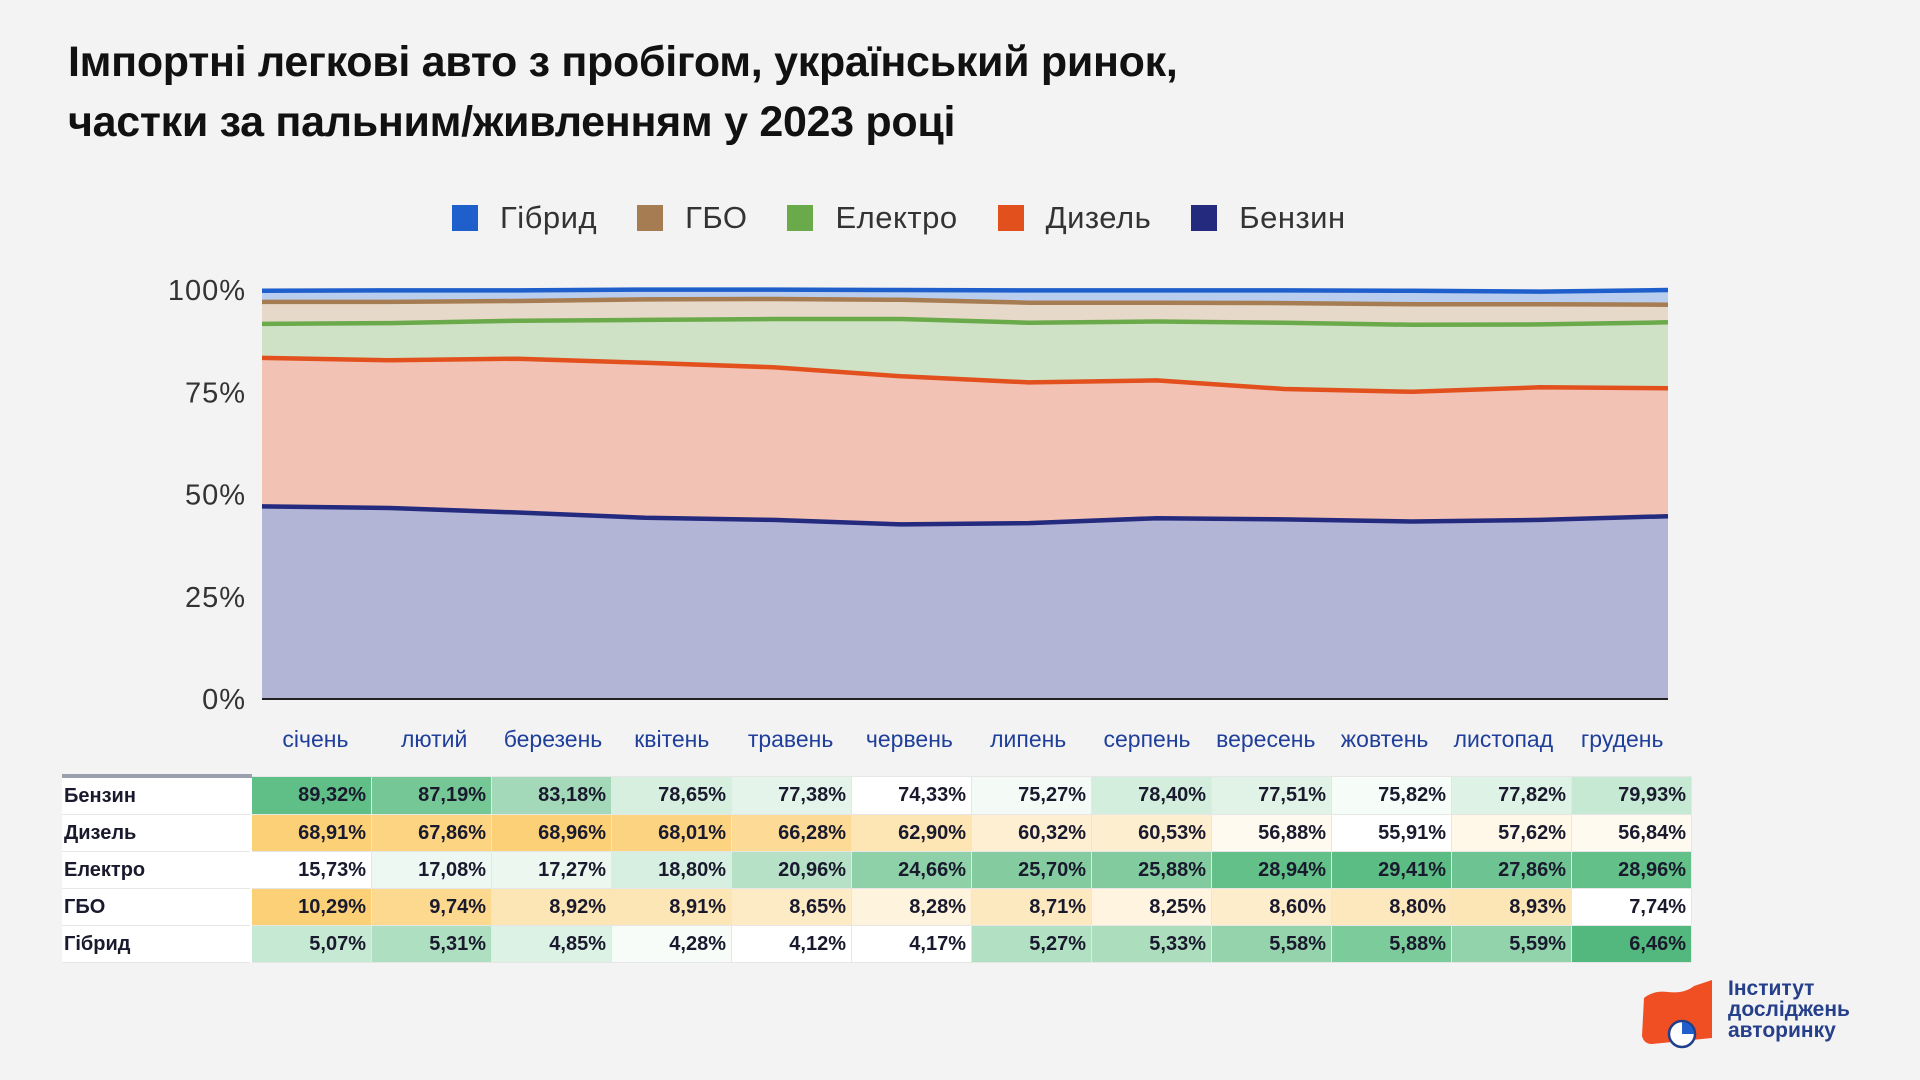 This screenshot has height=1080, width=1920. Describe the element at coordinates (791, 795) in the screenshot. I see `table-cell: 77,38%` at that location.